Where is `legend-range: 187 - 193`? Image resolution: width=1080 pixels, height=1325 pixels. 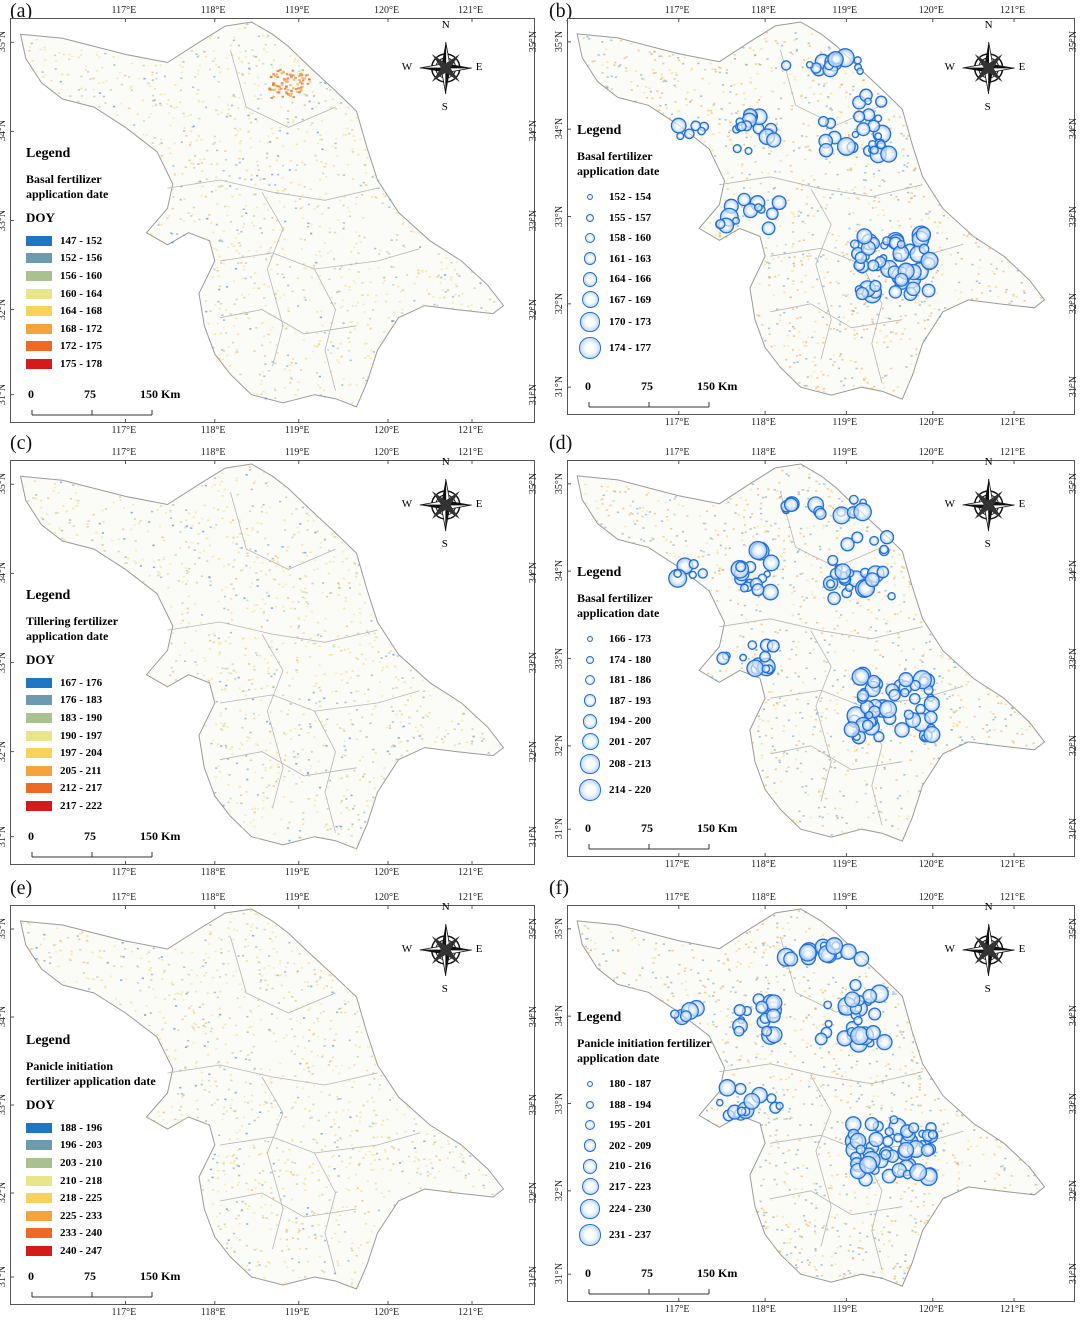 legend-range: 187 - 193 is located at coordinates (630, 700).